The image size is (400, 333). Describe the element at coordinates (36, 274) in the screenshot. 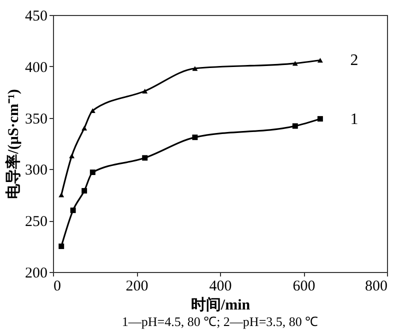

I see `y-tick-label: 200` at that location.